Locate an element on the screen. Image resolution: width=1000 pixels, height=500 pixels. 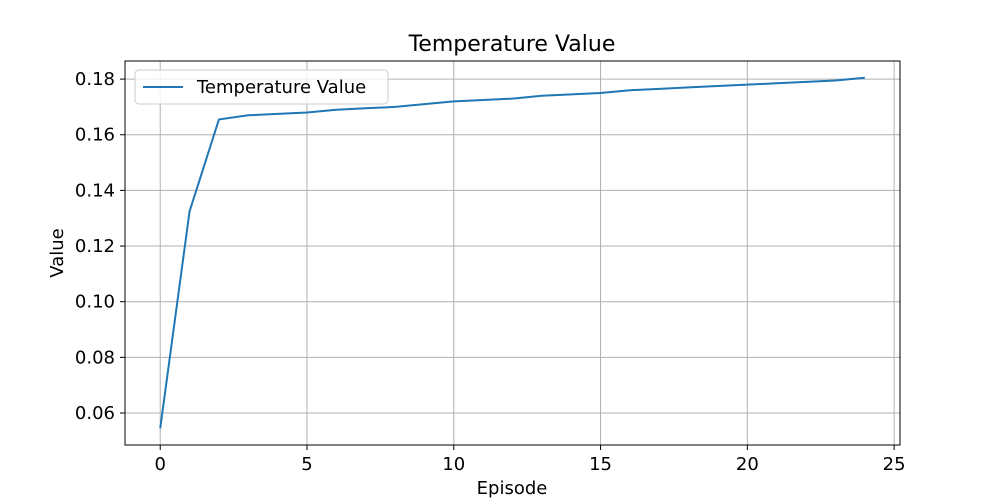
y-tick-label: 0.08 is located at coordinates (95, 357).